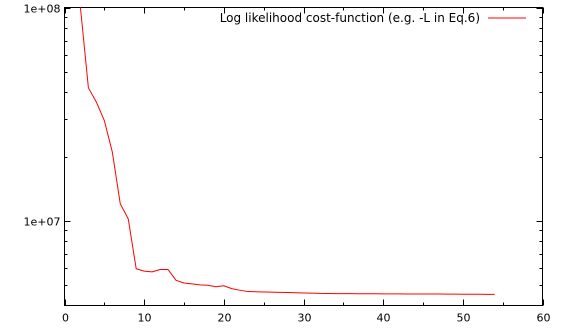  I want to click on x-tick-label: 60, so click(544, 318).